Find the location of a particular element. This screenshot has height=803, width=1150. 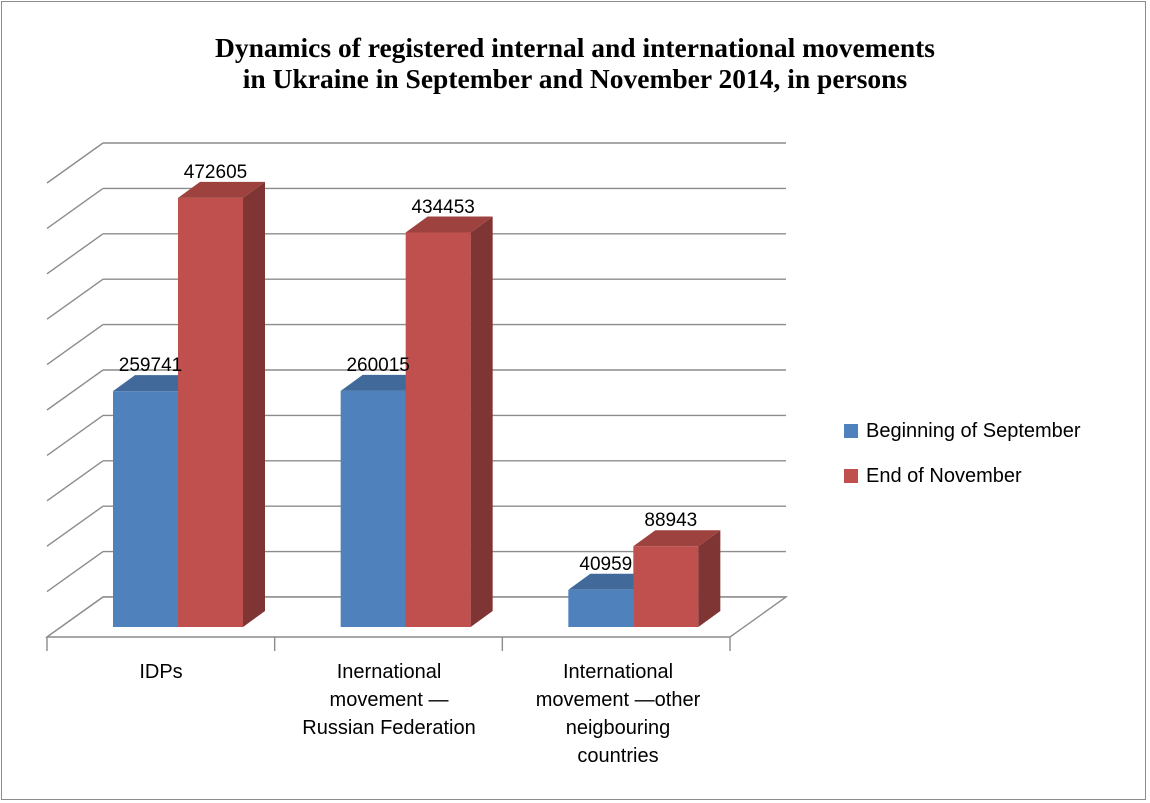

data-label-nov-other: 88943 is located at coordinates (671, 521).